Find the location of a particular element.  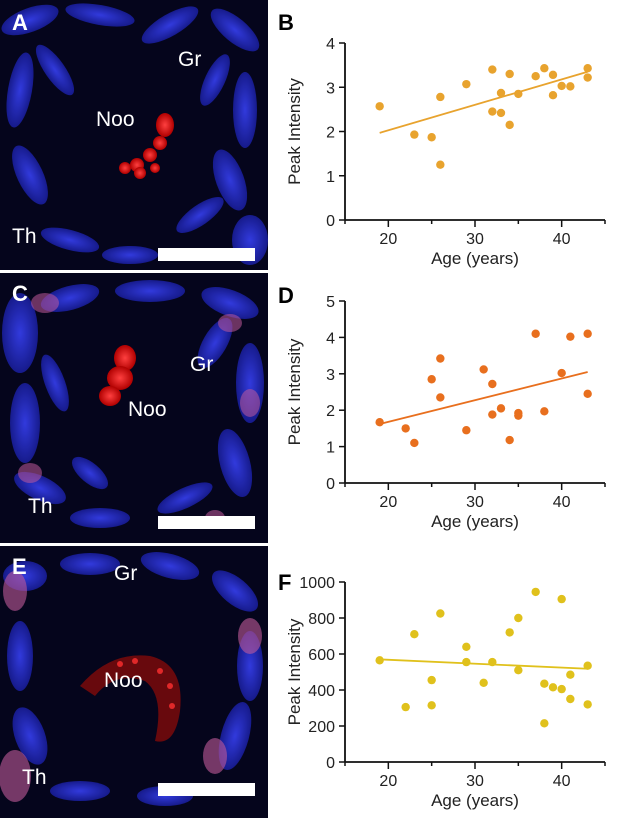

y-tick-label: 200 is located at coordinates (321, 727).